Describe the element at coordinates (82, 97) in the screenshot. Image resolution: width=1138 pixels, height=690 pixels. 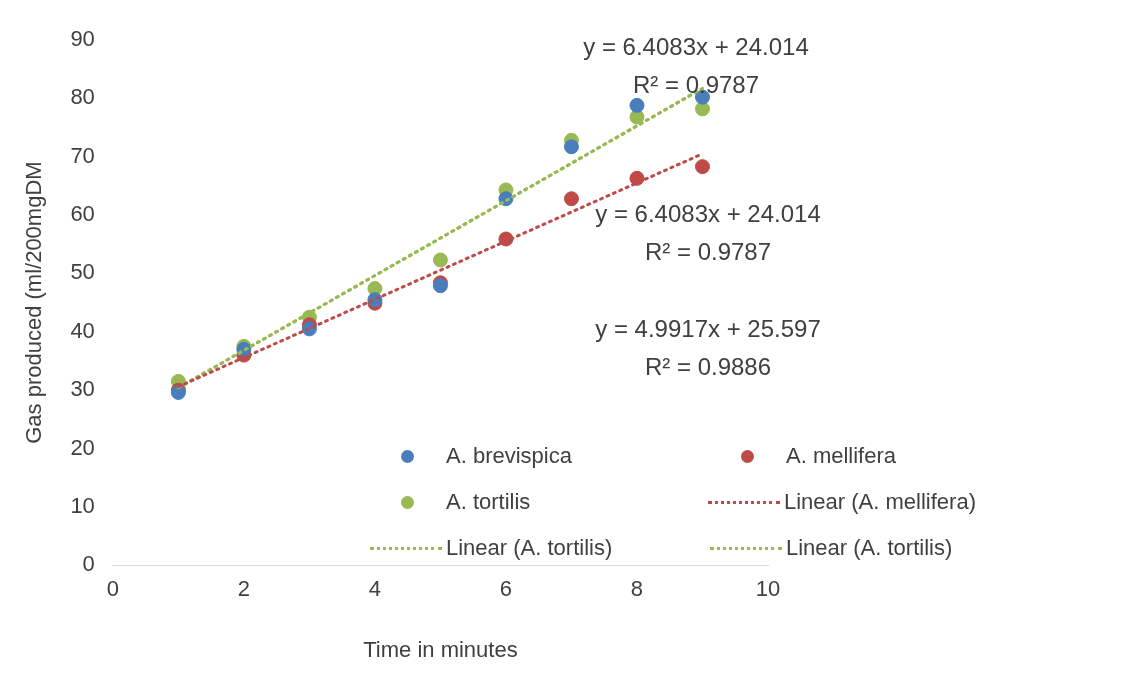
I see `y-tick-label: 80` at that location.